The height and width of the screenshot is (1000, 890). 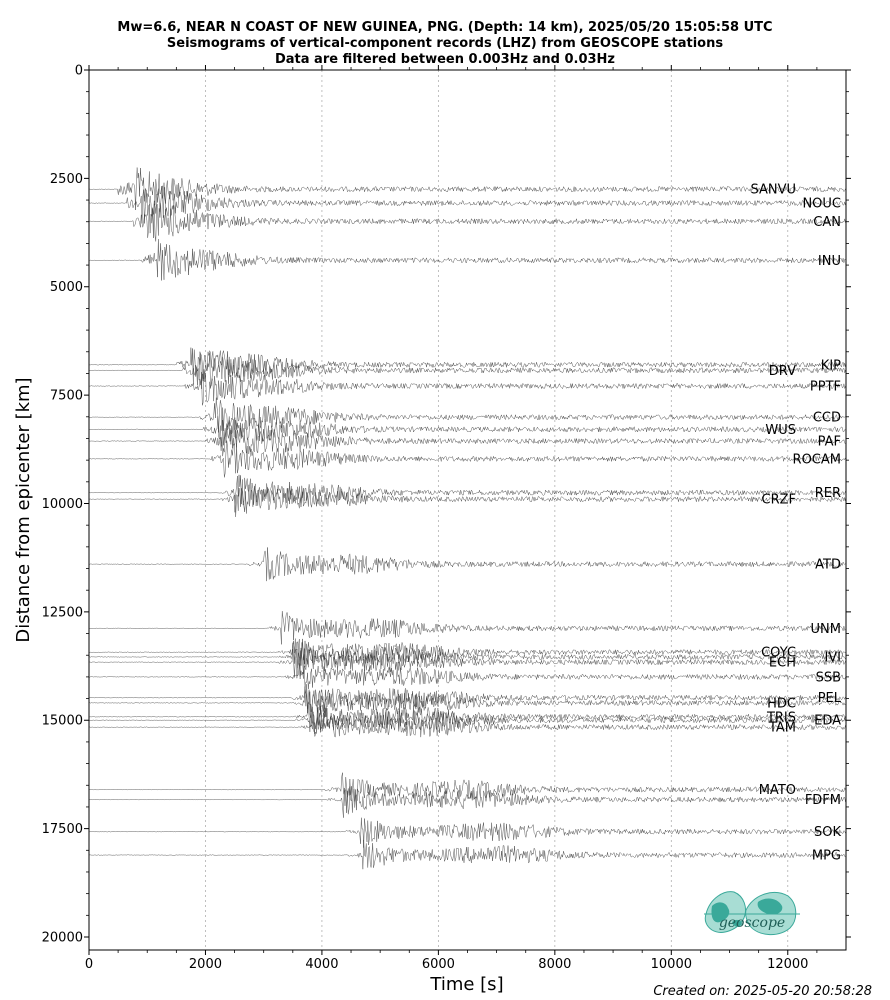 What do you see at coordinates (779, 500) in the screenshot?
I see `station-label-crzf: CRZF` at bounding box center [779, 500].